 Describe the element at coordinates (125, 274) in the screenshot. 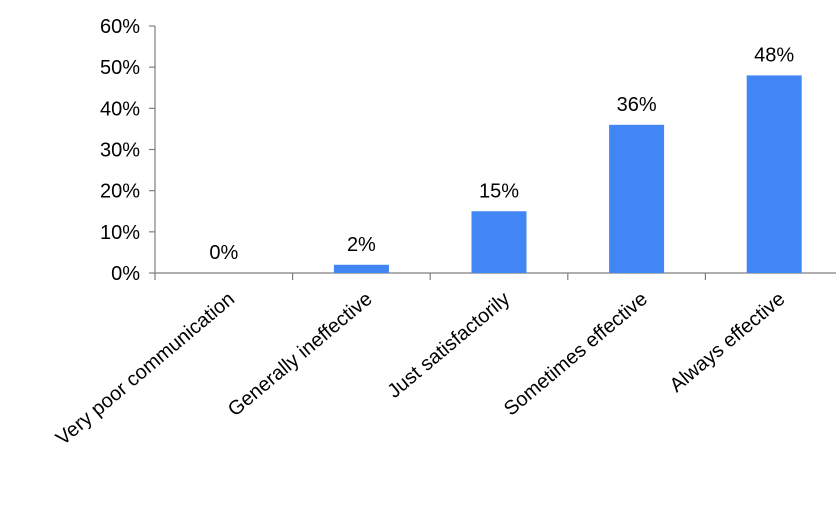

I see `y-tick-label: 0%` at that location.